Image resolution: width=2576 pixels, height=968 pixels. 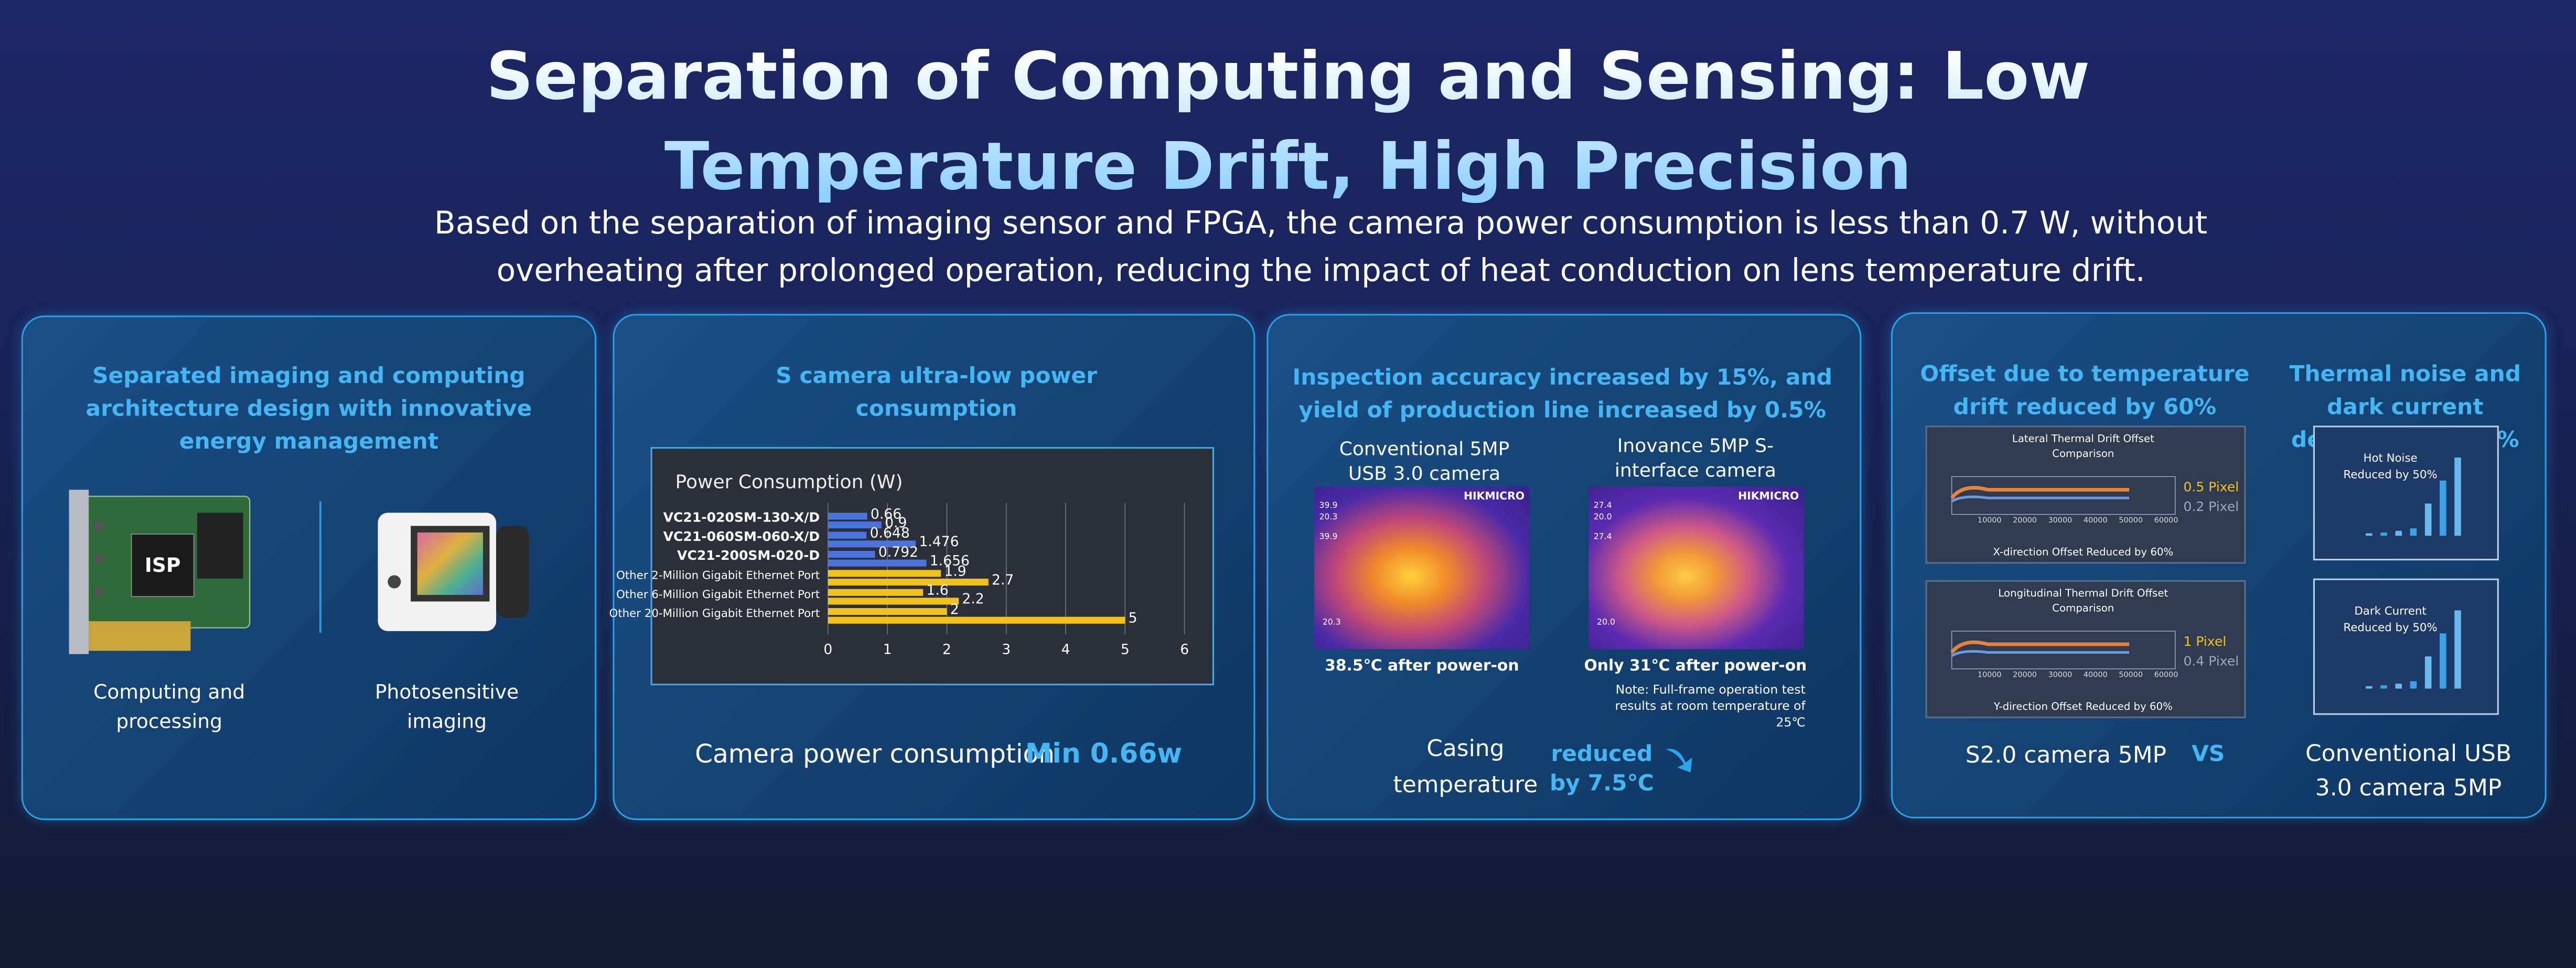 I want to click on camera-label: S2.0 camera 5MP, so click(x=2066, y=756).